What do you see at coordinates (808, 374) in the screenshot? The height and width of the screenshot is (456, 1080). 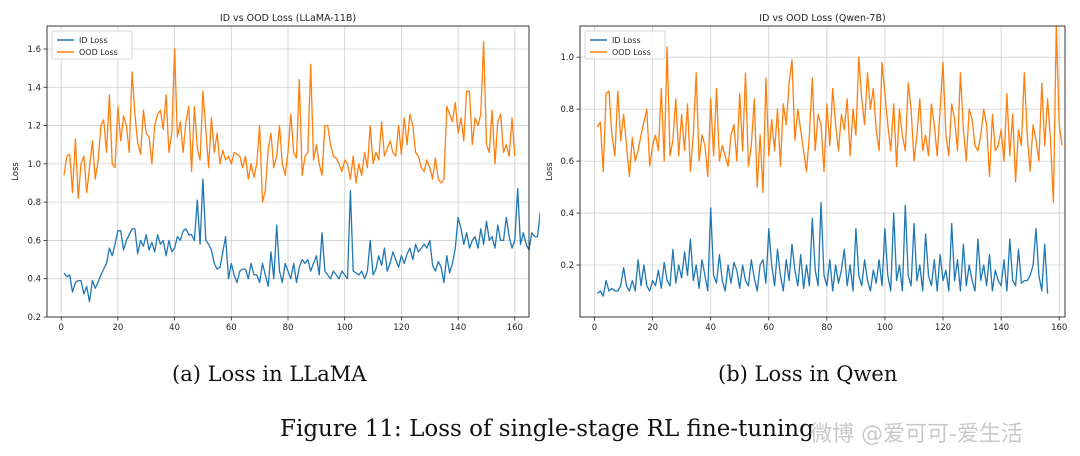 I see `subcaption-b: (b) Loss in Qwen` at bounding box center [808, 374].